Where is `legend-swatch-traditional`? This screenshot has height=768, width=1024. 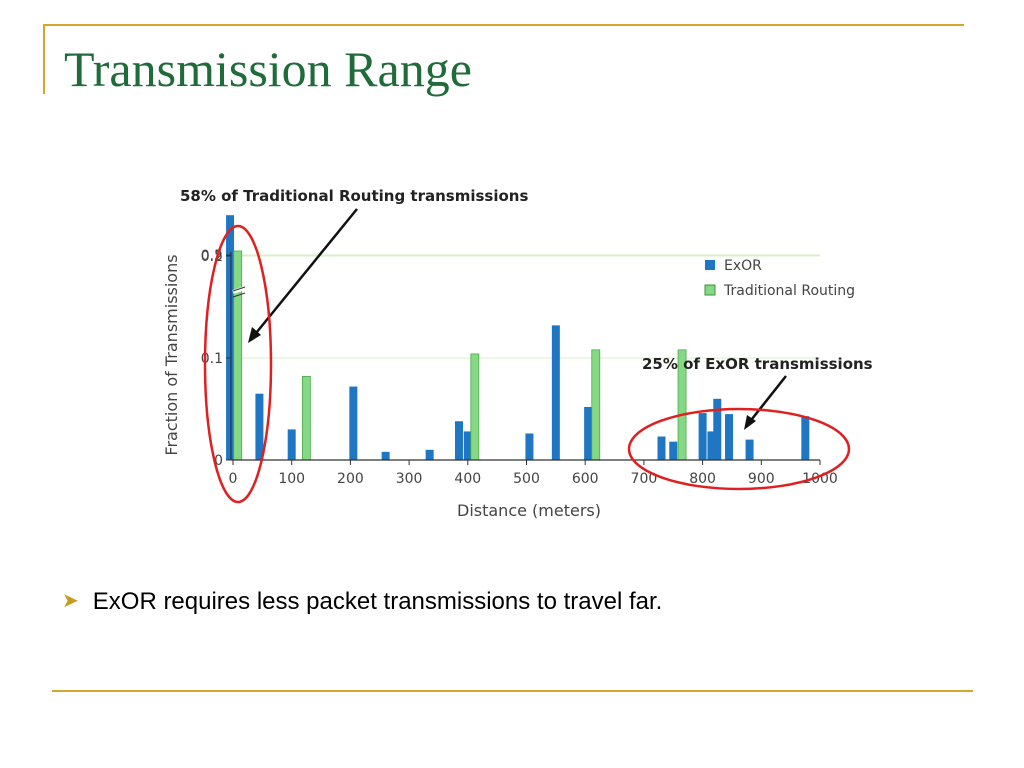 legend-swatch-traditional is located at coordinates (710, 290).